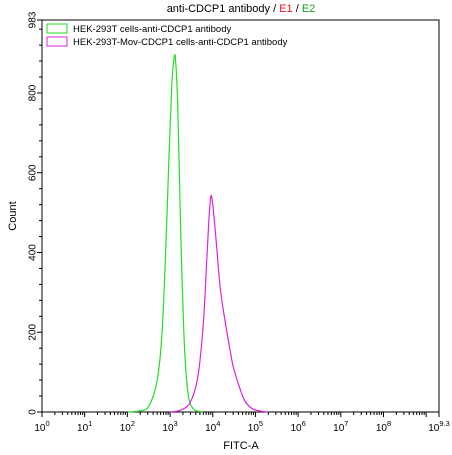 This screenshot has height=455, width=452. What do you see at coordinates (33, 331) in the screenshot?
I see `y-tick-label: 200` at bounding box center [33, 331].